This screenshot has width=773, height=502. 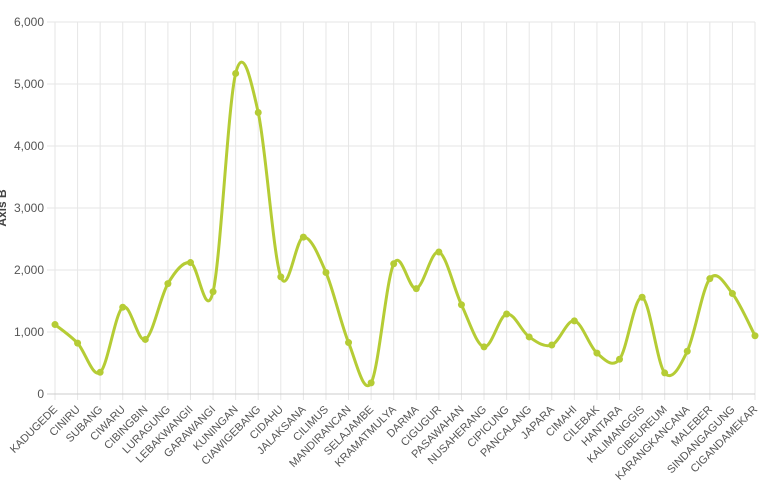 What do you see at coordinates (40, 394) in the screenshot?
I see `y-tick-label: 0` at bounding box center [40, 394].